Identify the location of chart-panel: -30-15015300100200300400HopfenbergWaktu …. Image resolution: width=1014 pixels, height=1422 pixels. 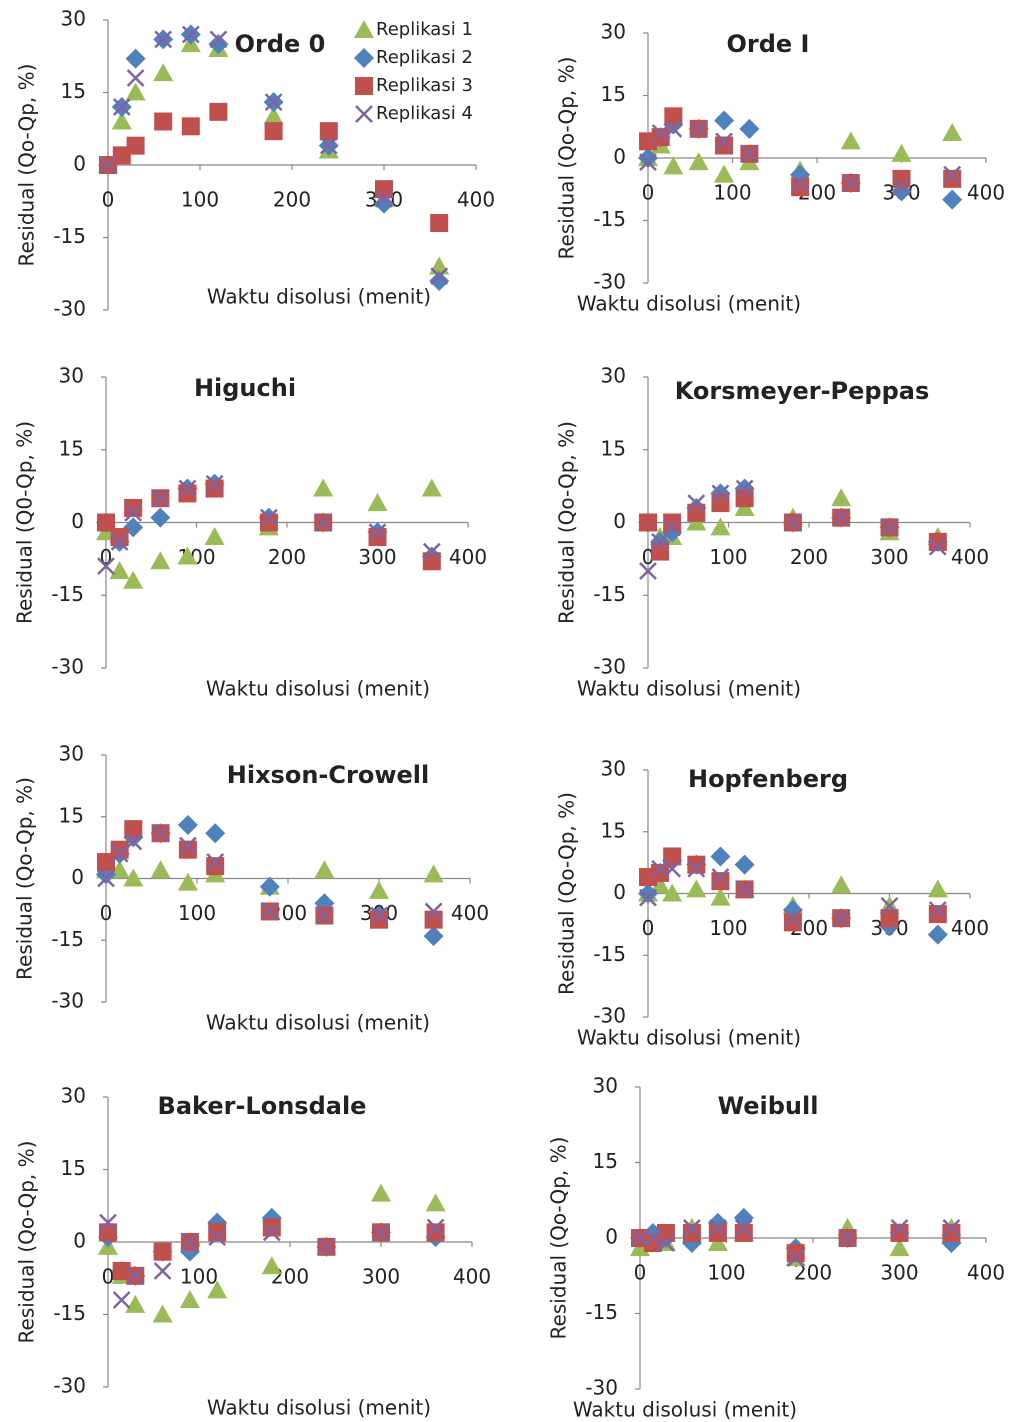
(772, 903).